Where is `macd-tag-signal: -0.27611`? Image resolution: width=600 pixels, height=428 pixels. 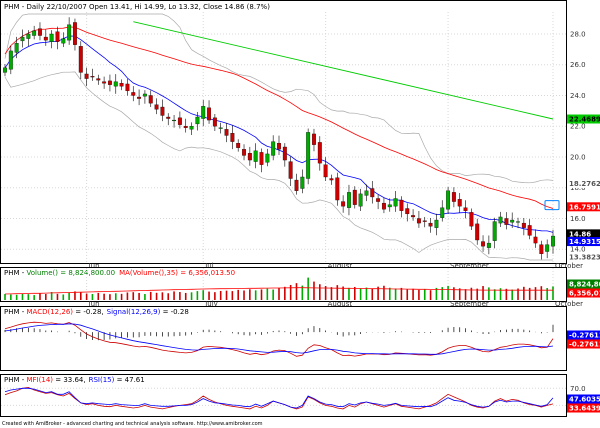 macd-tag-signal: -0.27611 is located at coordinates (584, 345).